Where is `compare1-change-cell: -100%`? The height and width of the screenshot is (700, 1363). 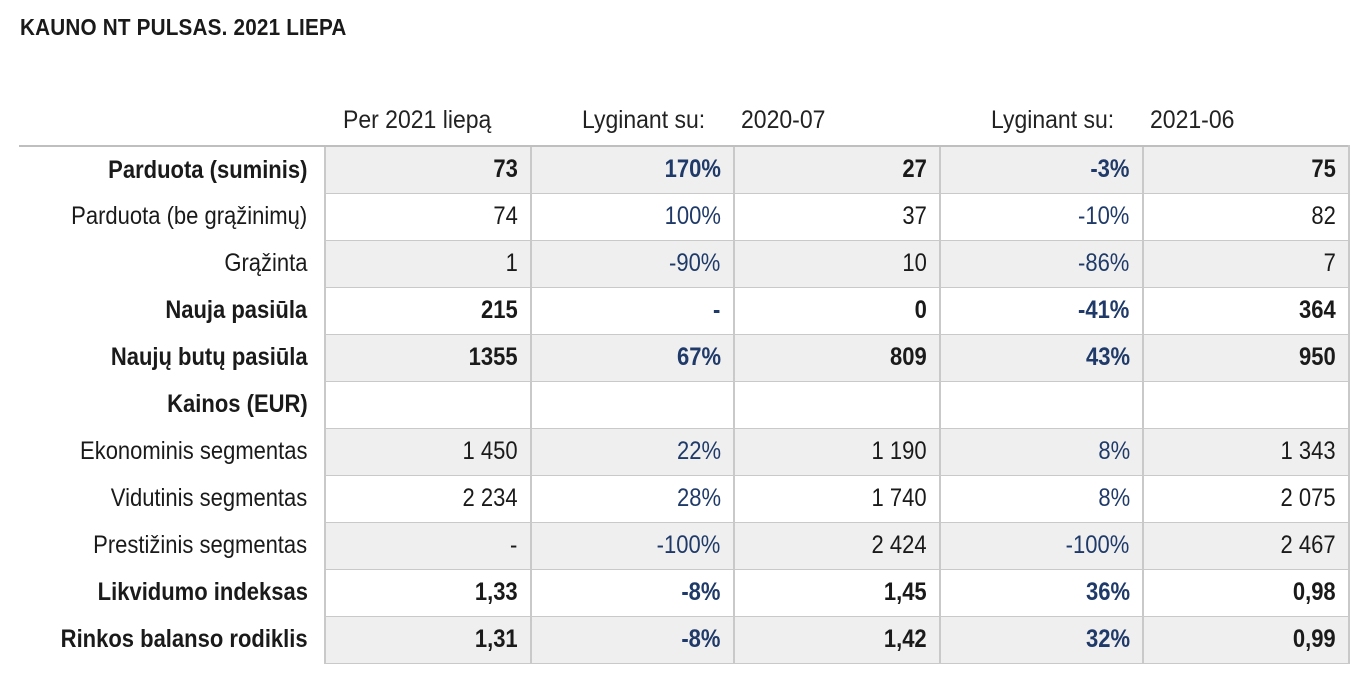
compare1-change-cell: -100% is located at coordinates (631, 546).